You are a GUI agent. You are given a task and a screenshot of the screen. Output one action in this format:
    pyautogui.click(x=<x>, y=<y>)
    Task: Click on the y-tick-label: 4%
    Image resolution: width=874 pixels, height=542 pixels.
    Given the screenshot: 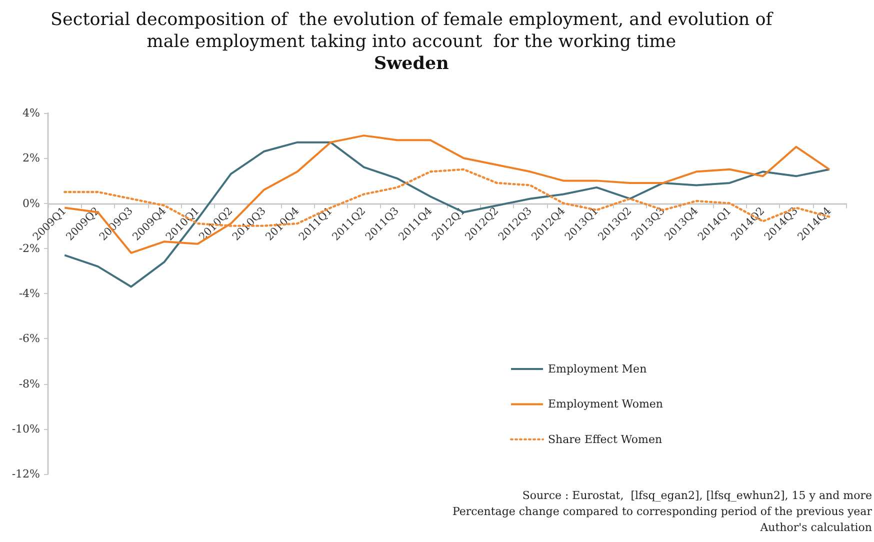 What is the action you would take?
    pyautogui.click(x=31, y=113)
    